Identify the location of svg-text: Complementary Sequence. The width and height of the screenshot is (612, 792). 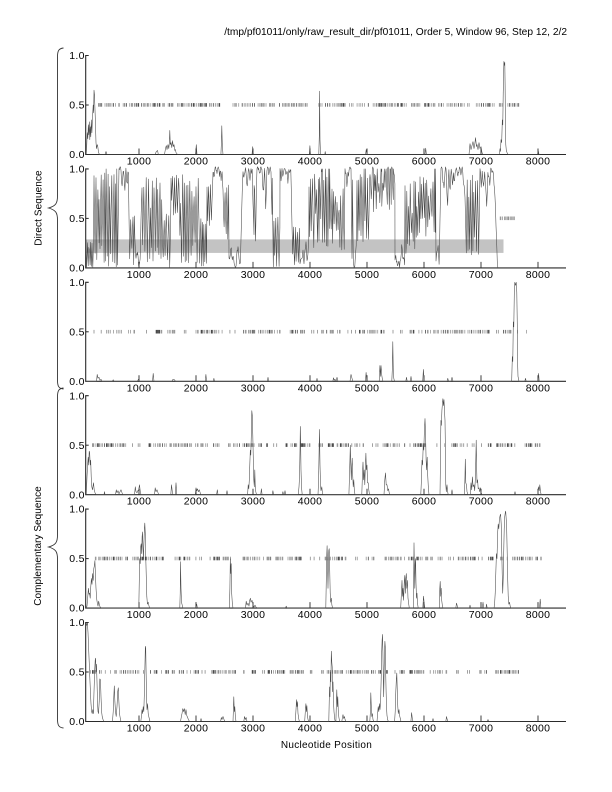
(38, 546).